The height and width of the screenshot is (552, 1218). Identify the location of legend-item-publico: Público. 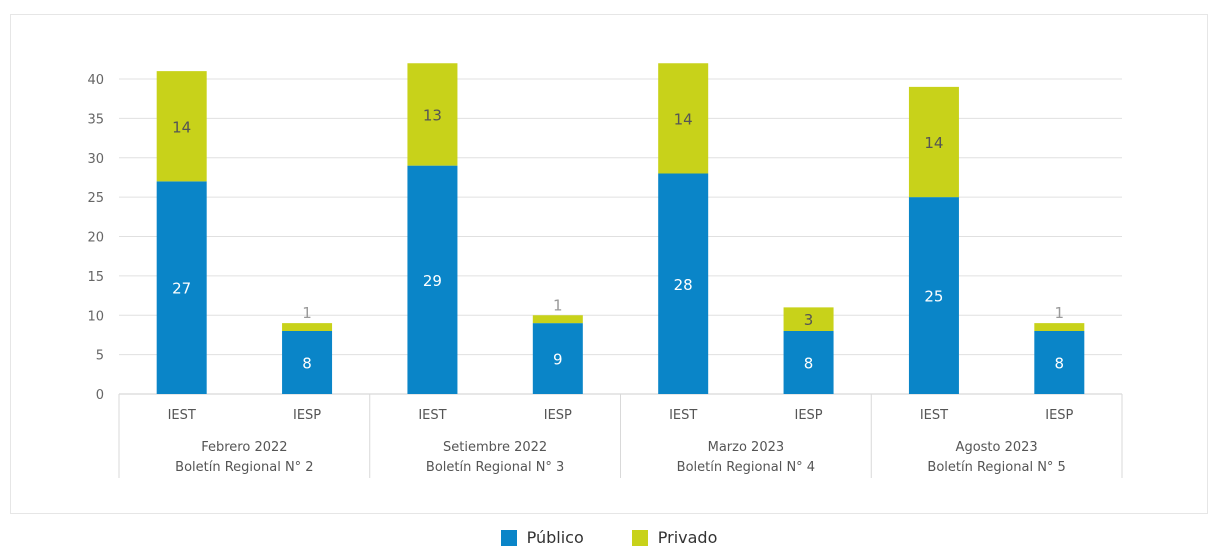
(542, 537).